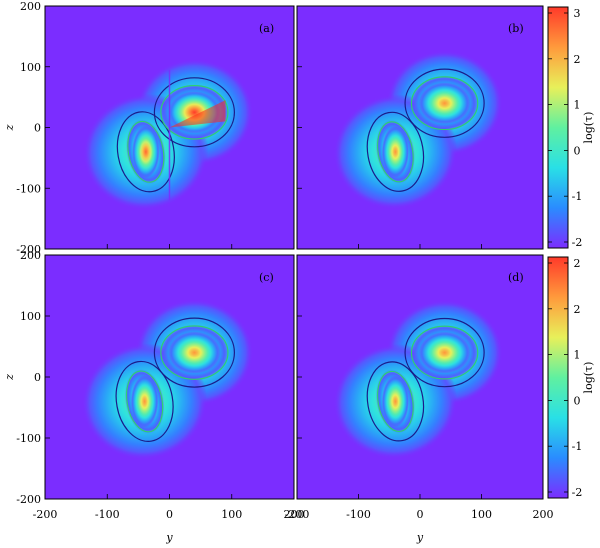 The width and height of the screenshot is (600, 548). I want to click on panel-label: (b), so click(516, 28).